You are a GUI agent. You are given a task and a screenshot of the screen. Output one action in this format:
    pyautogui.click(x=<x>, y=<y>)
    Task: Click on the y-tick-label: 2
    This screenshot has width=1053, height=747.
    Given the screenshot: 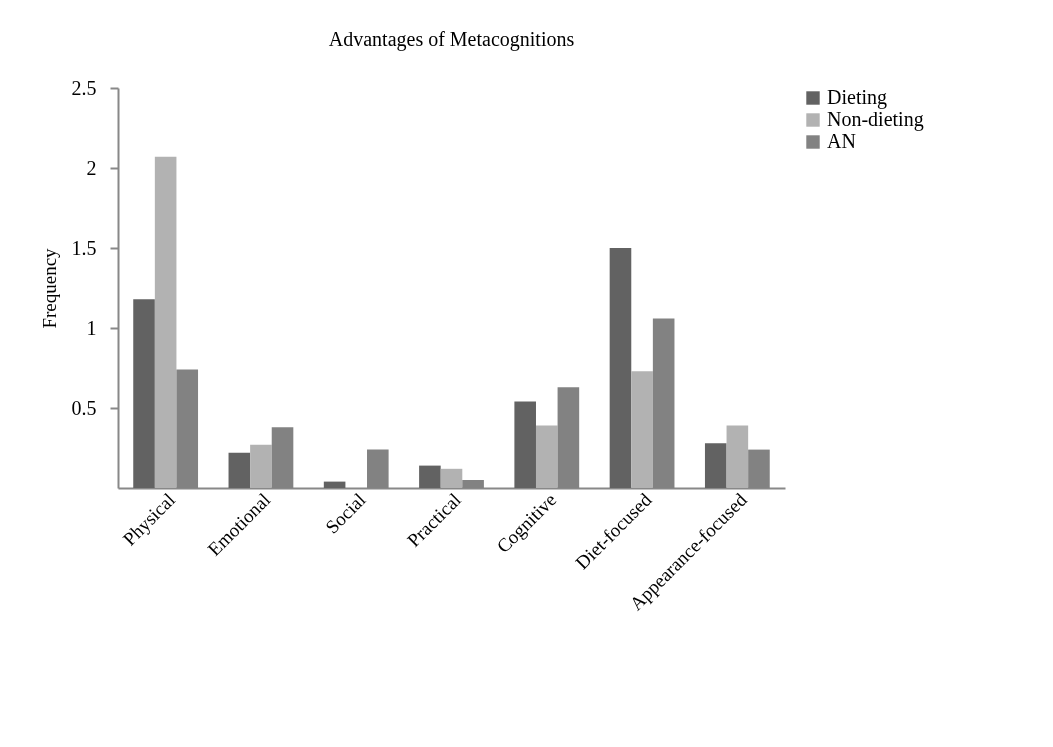 What is the action you would take?
    pyautogui.click(x=91, y=167)
    